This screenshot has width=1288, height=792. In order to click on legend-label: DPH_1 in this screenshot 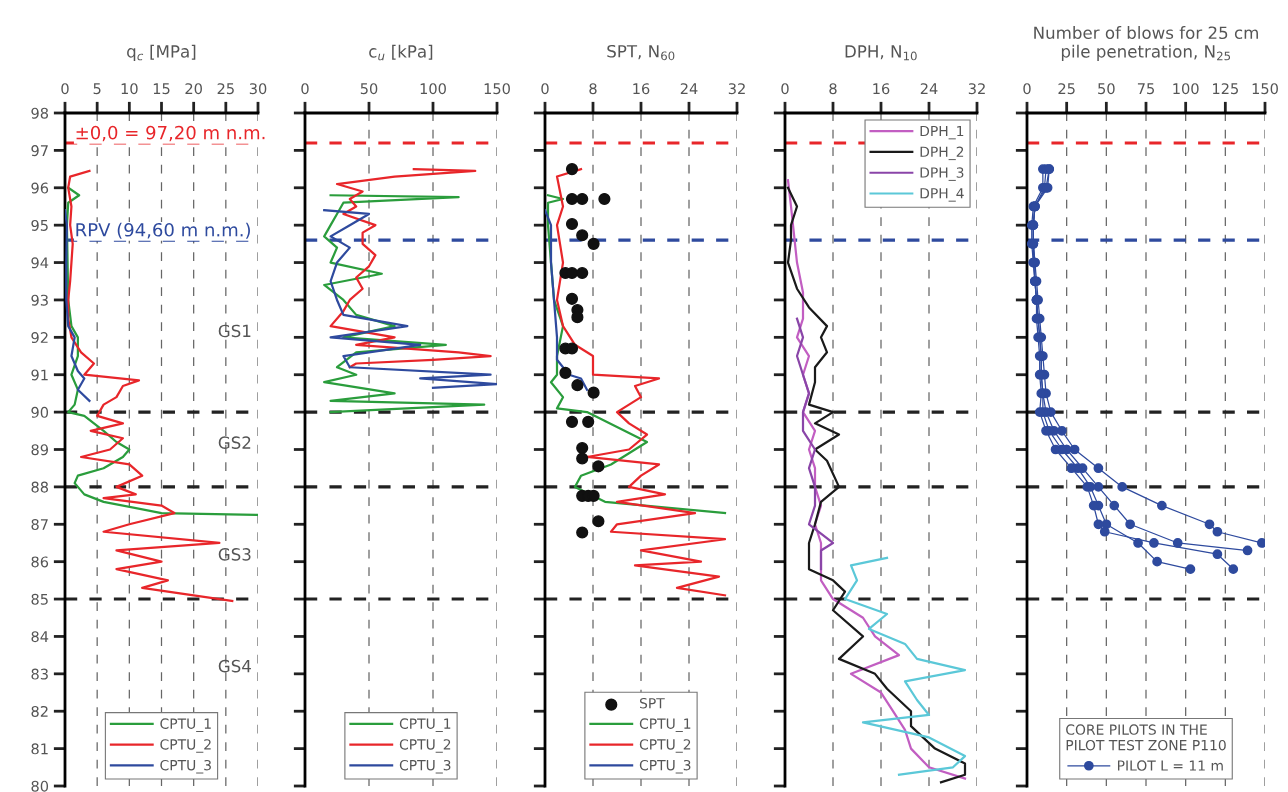, I will do `click(942, 132)`.